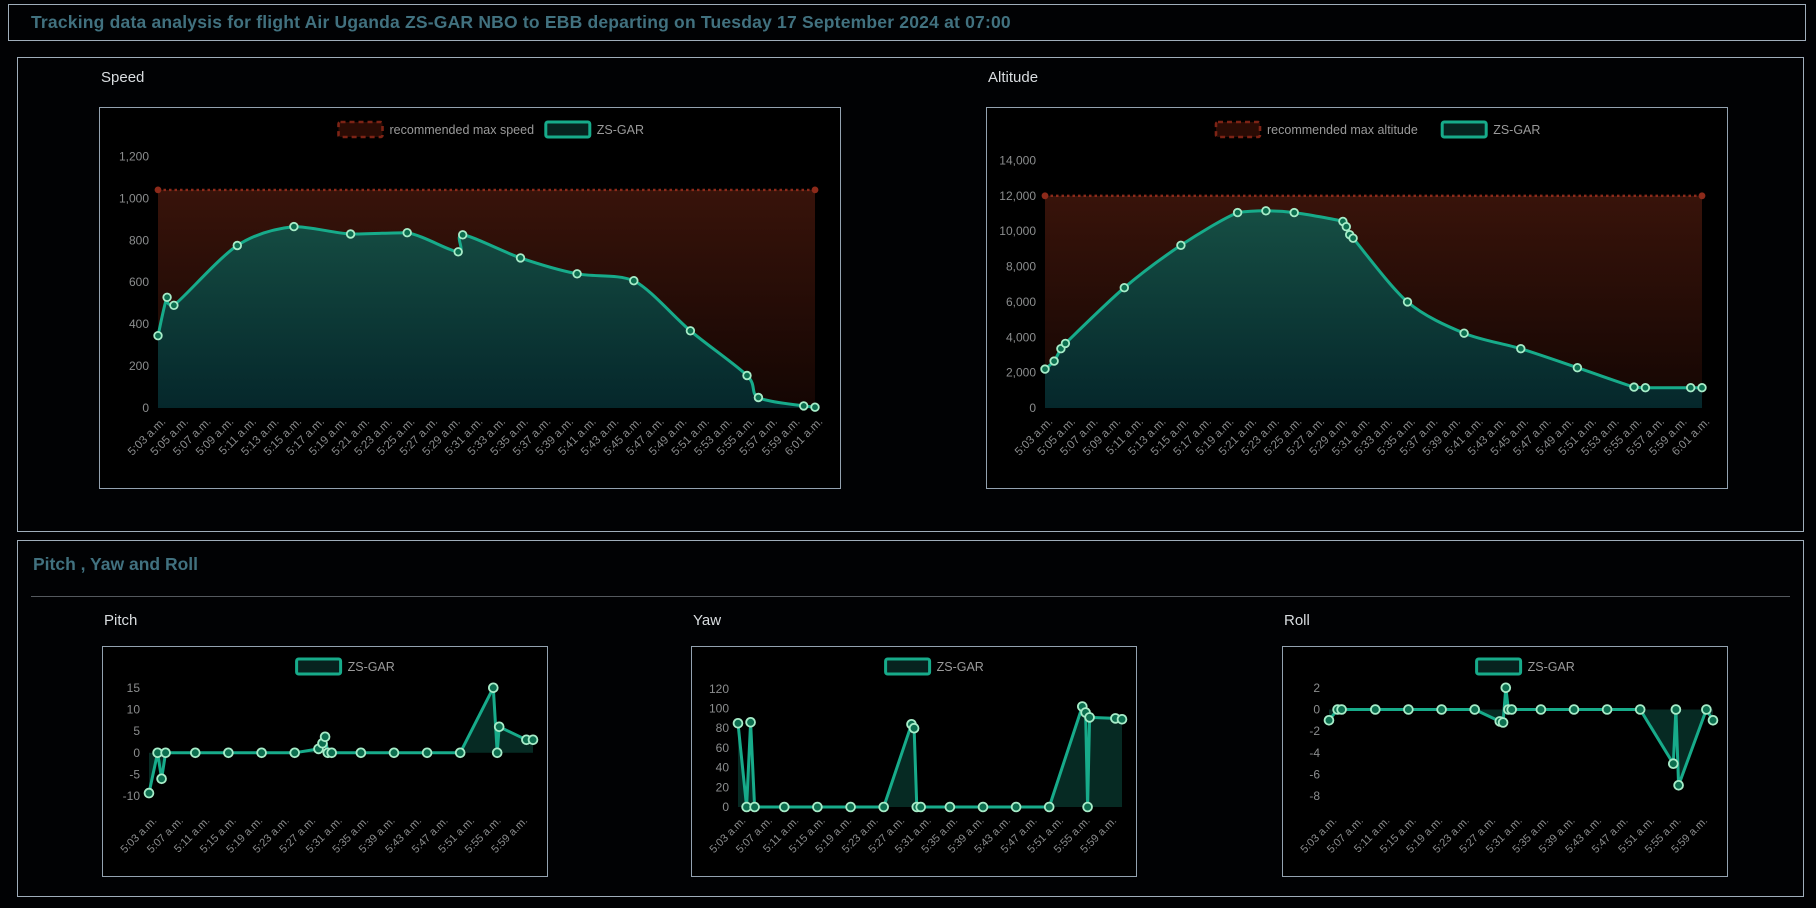  Describe the element at coordinates (719, 689) in the screenshot. I see `svg-text: 120` at that location.